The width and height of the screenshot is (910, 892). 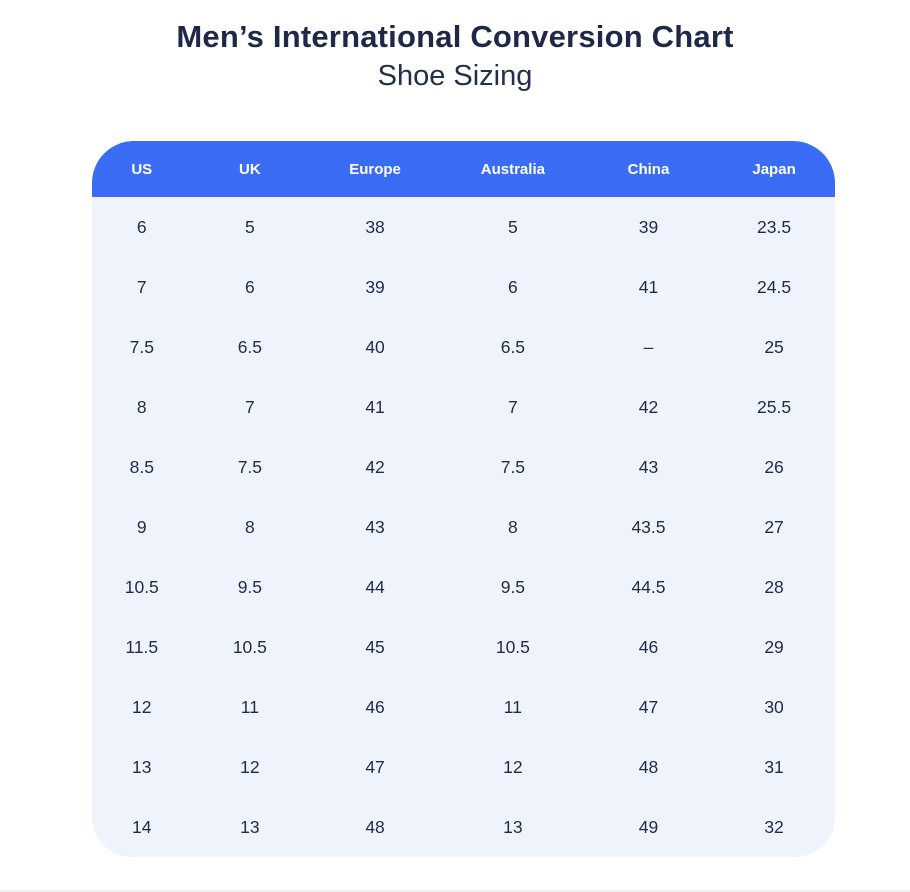 What do you see at coordinates (463, 587) in the screenshot?
I see `table-row: 10.5 9.5 44 9.5 44.5 28` at bounding box center [463, 587].